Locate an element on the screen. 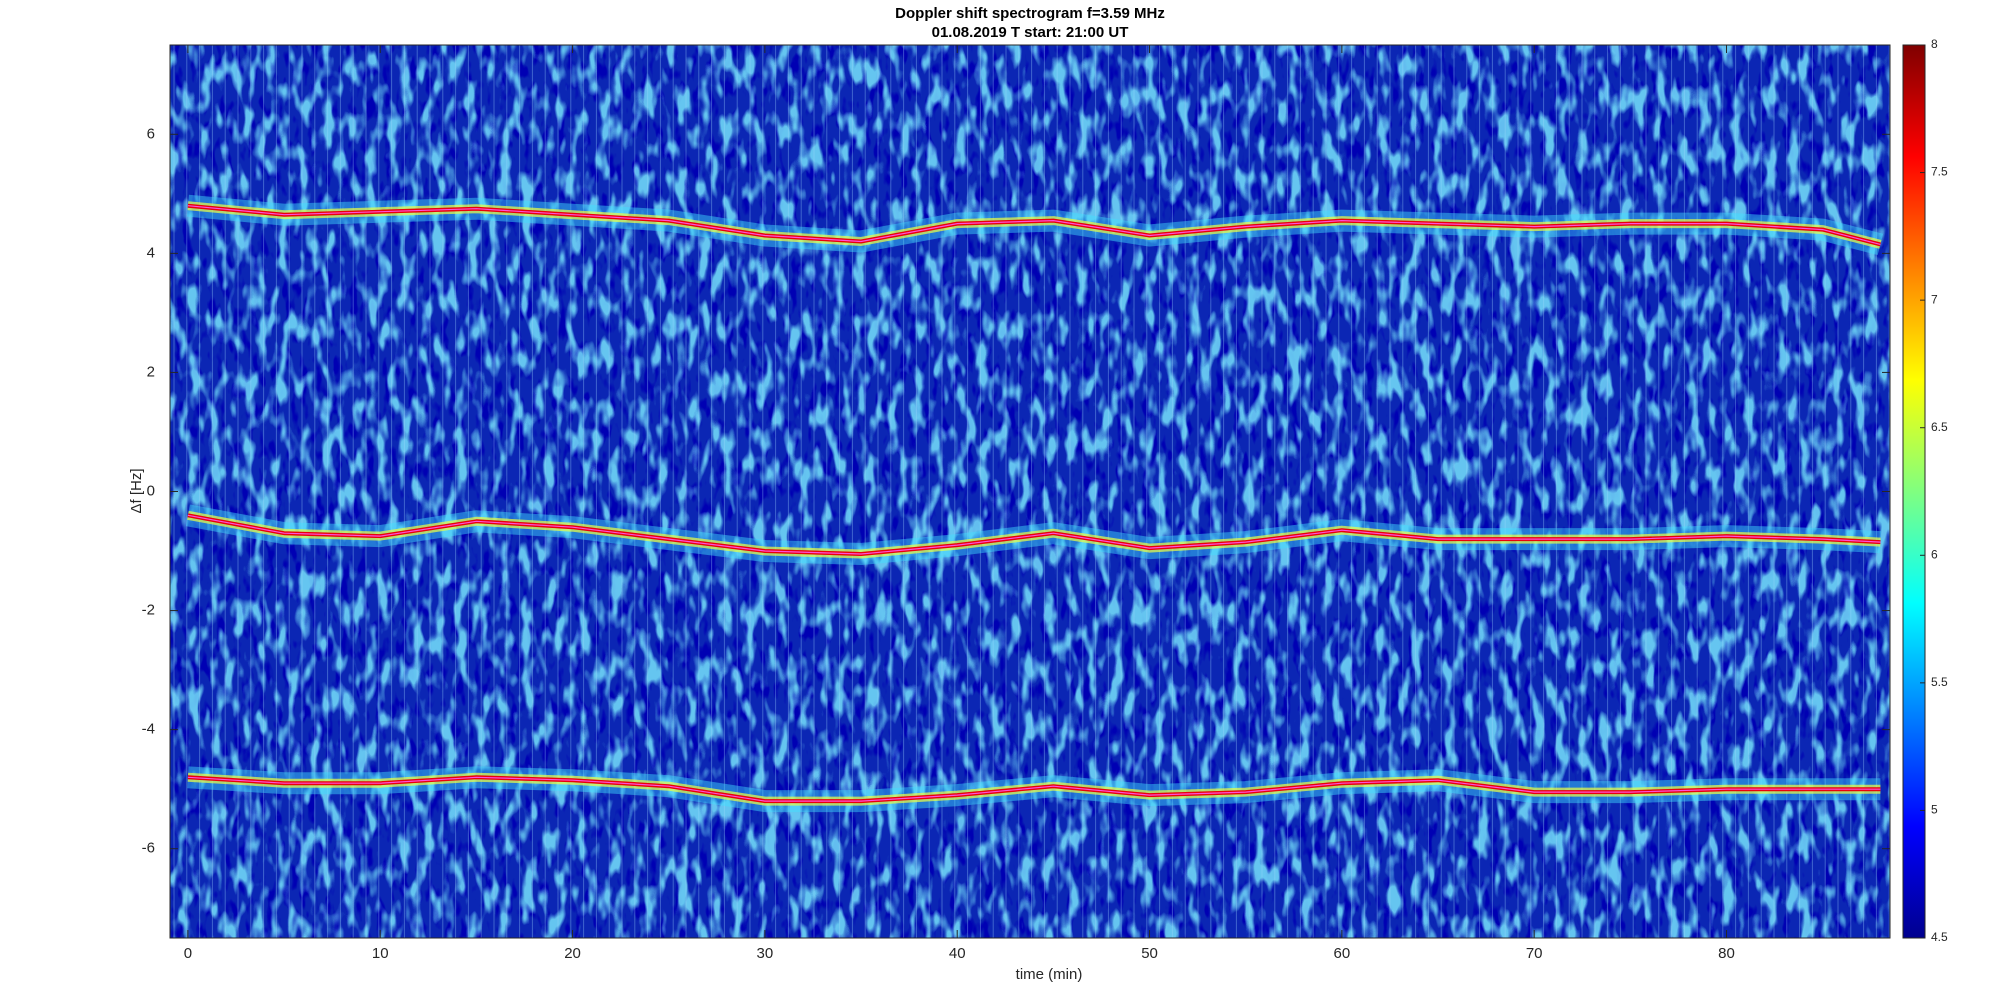  x-tick-label: 40 is located at coordinates (957, 953).